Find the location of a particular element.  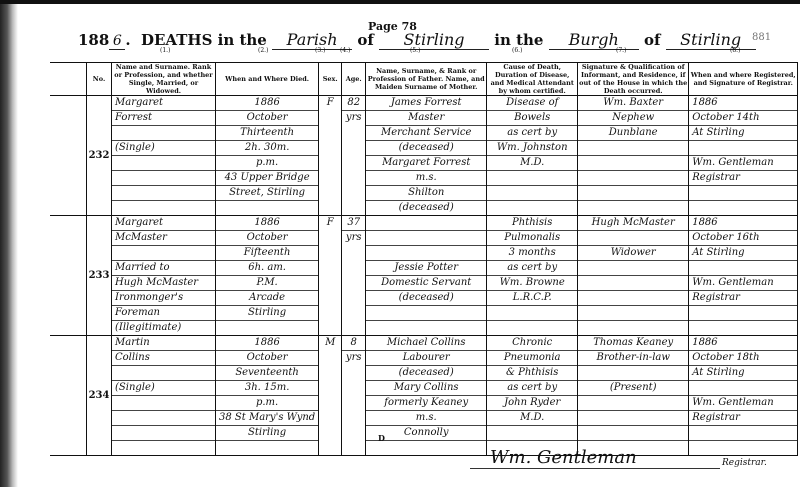

of-label: of is located at coordinates (365, 40).